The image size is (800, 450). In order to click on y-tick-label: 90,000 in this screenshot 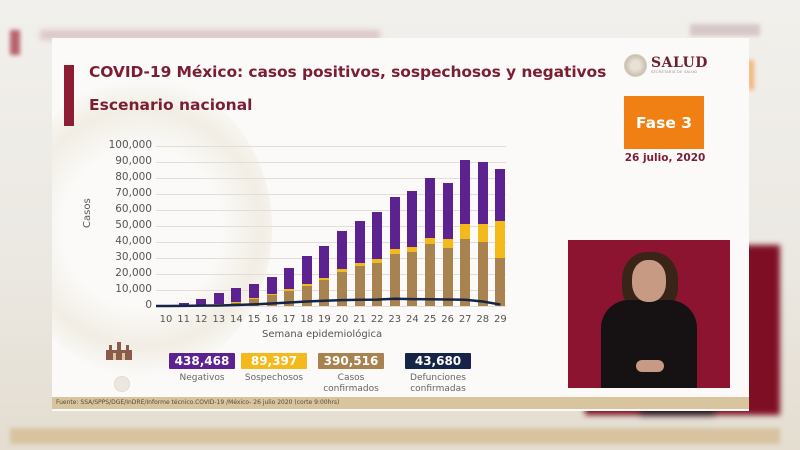, I will do `click(133, 161)`.